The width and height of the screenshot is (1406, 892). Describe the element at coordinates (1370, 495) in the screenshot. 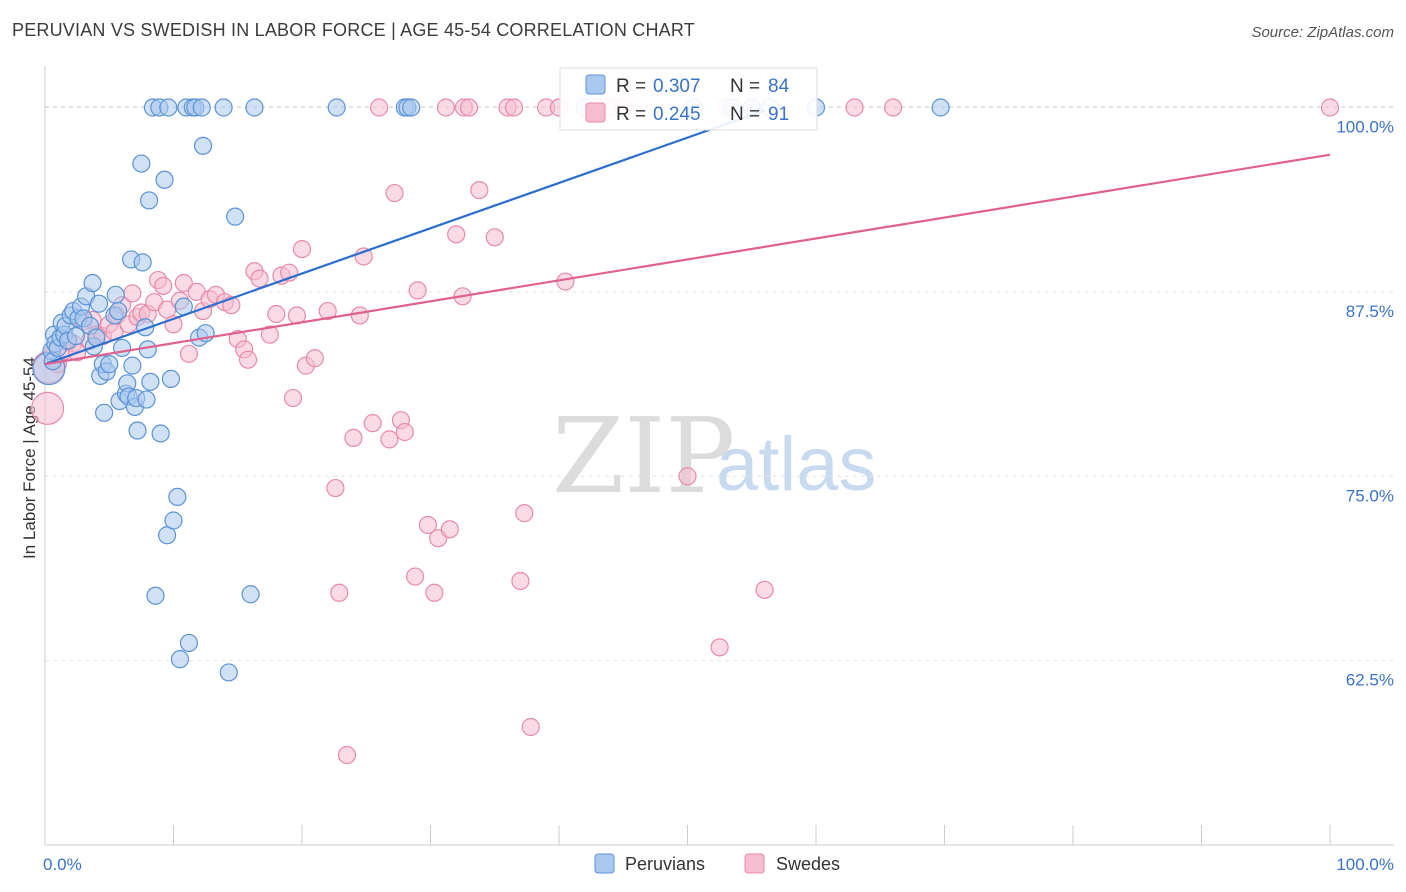

I see `y-tick-label: 75.0%` at that location.